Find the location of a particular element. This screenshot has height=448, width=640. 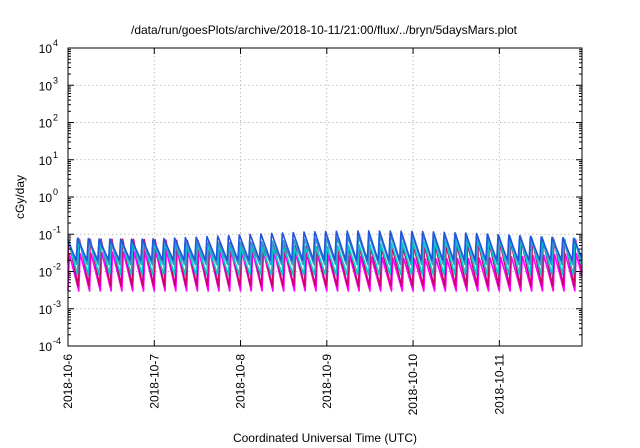

x-axis-label: Coordinated Universal Time (UTC) is located at coordinates (325, 438).